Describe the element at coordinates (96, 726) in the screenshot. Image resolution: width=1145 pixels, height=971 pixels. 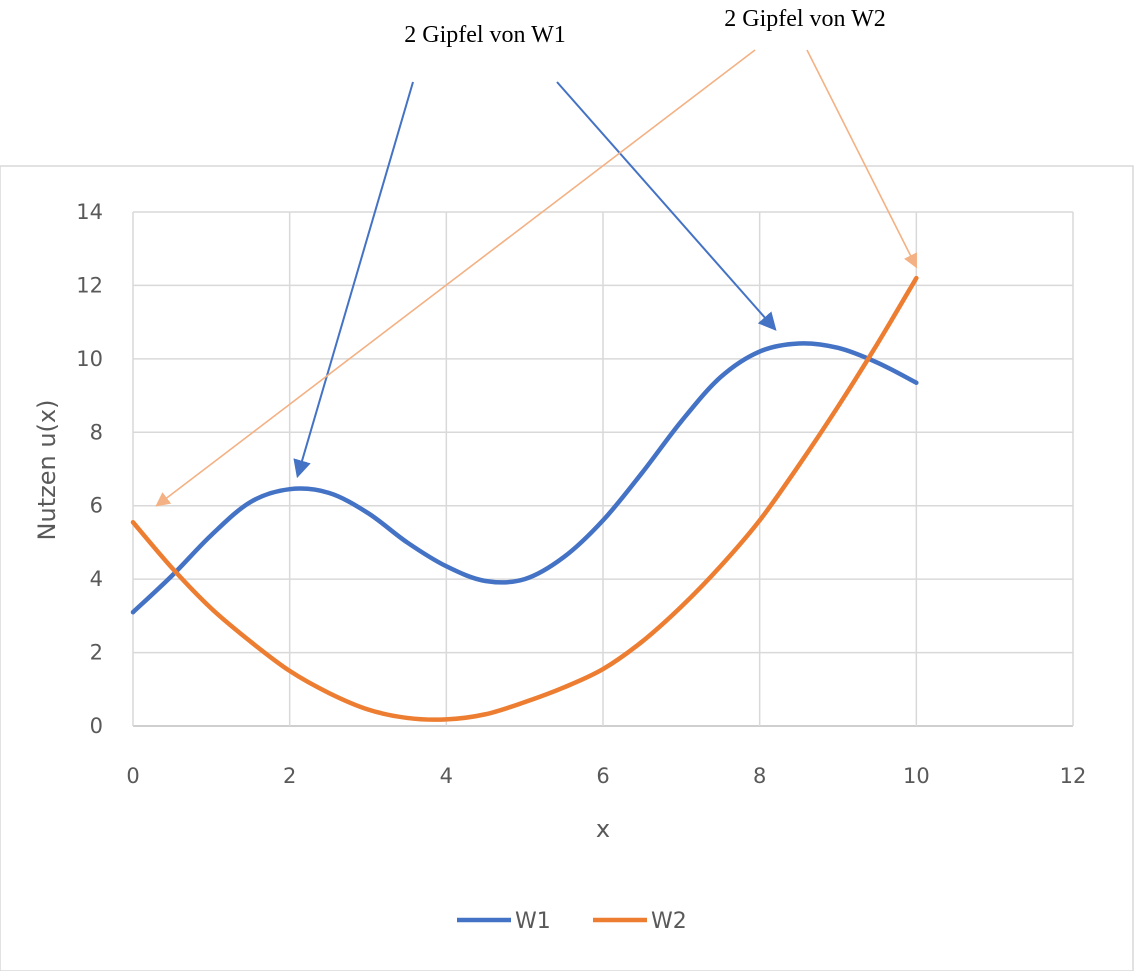
I see `y-tick-label: 0` at that location.